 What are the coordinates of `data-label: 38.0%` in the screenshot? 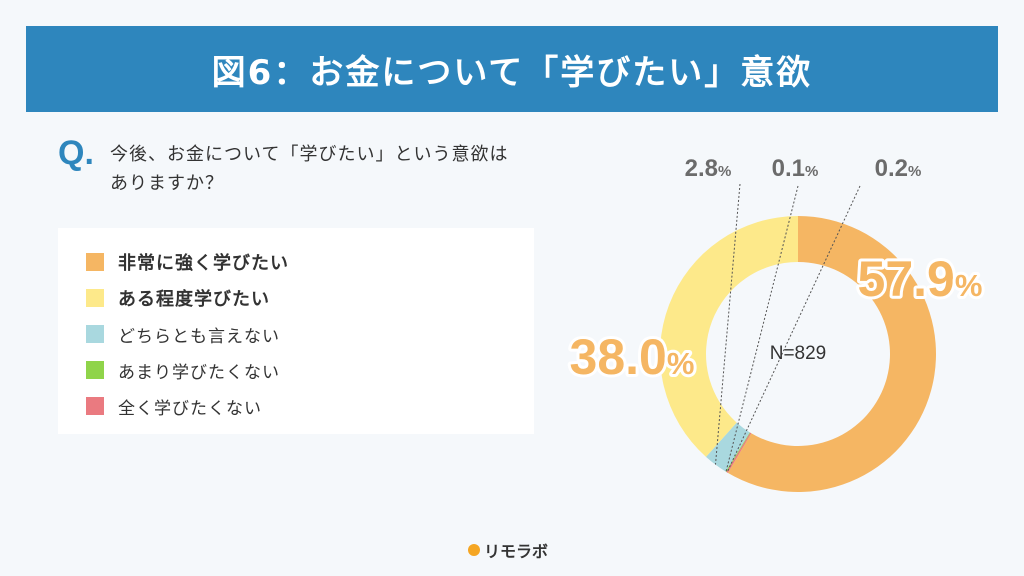 It's located at (632, 357).